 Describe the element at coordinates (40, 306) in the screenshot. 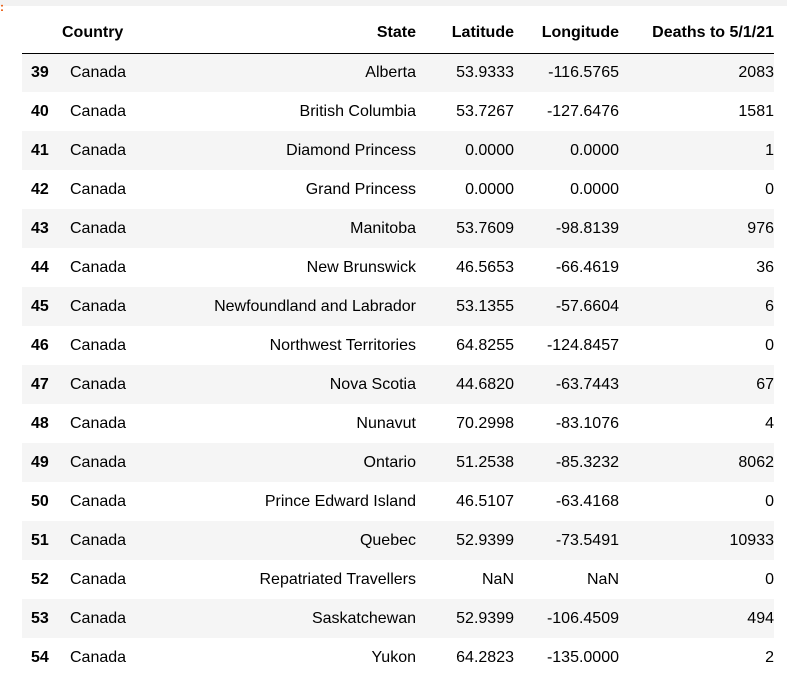

I see `row-index: 45` at that location.